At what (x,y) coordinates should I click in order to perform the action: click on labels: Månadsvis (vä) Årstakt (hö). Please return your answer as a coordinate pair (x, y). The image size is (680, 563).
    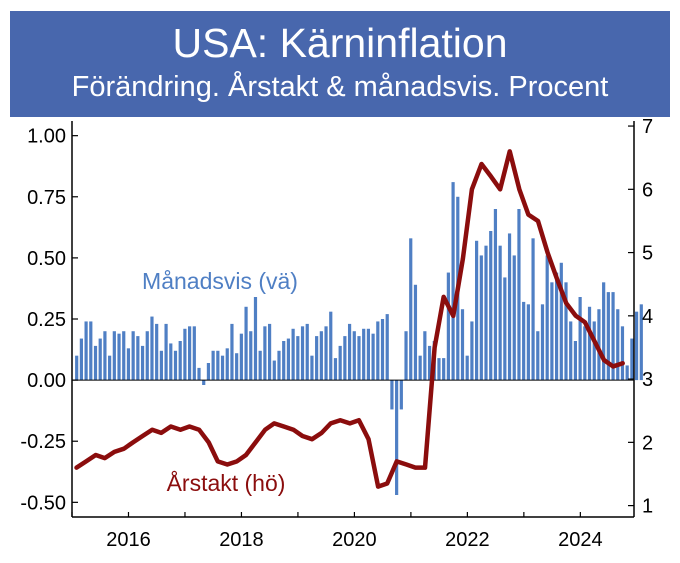
    Looking at the image, I should click on (220, 382).